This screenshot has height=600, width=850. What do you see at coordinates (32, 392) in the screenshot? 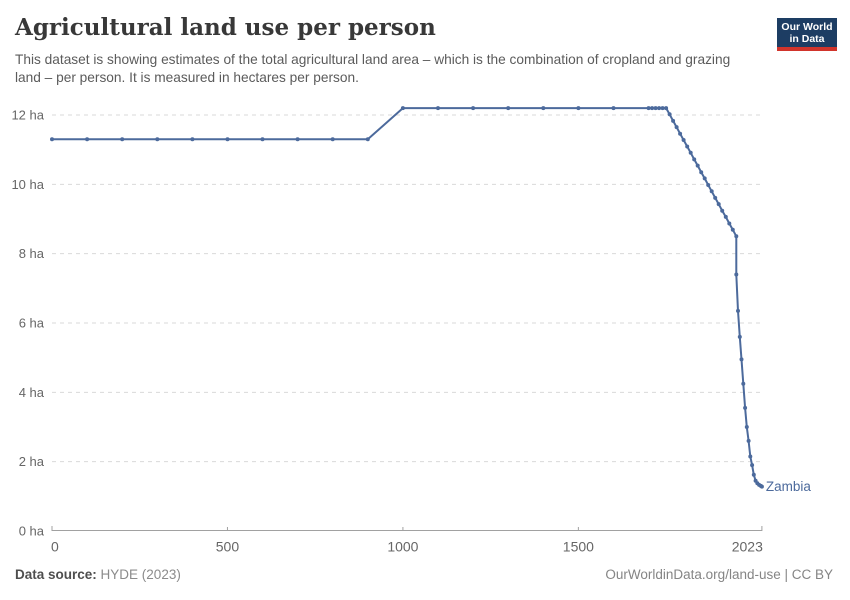
I see `y-axis-tick-label: 4 ha` at bounding box center [32, 392].